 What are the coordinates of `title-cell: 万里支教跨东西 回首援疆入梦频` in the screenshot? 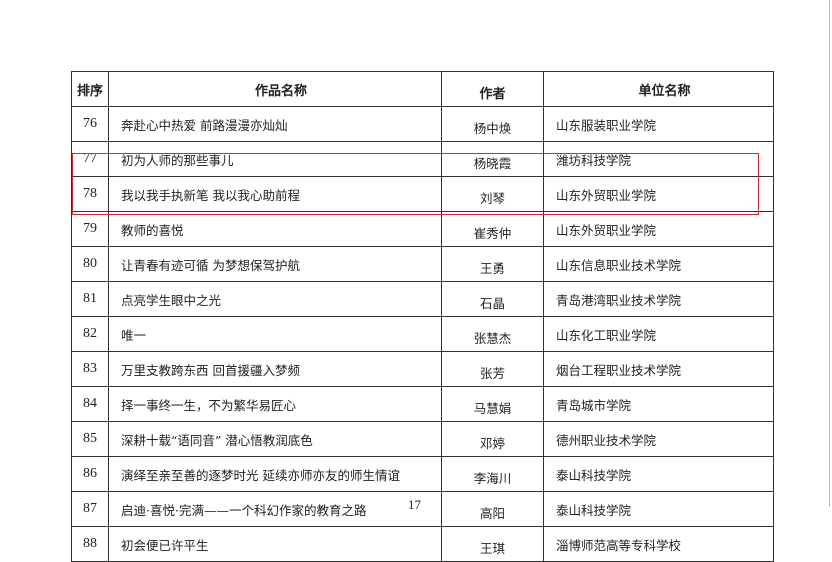 It's located at (275, 369).